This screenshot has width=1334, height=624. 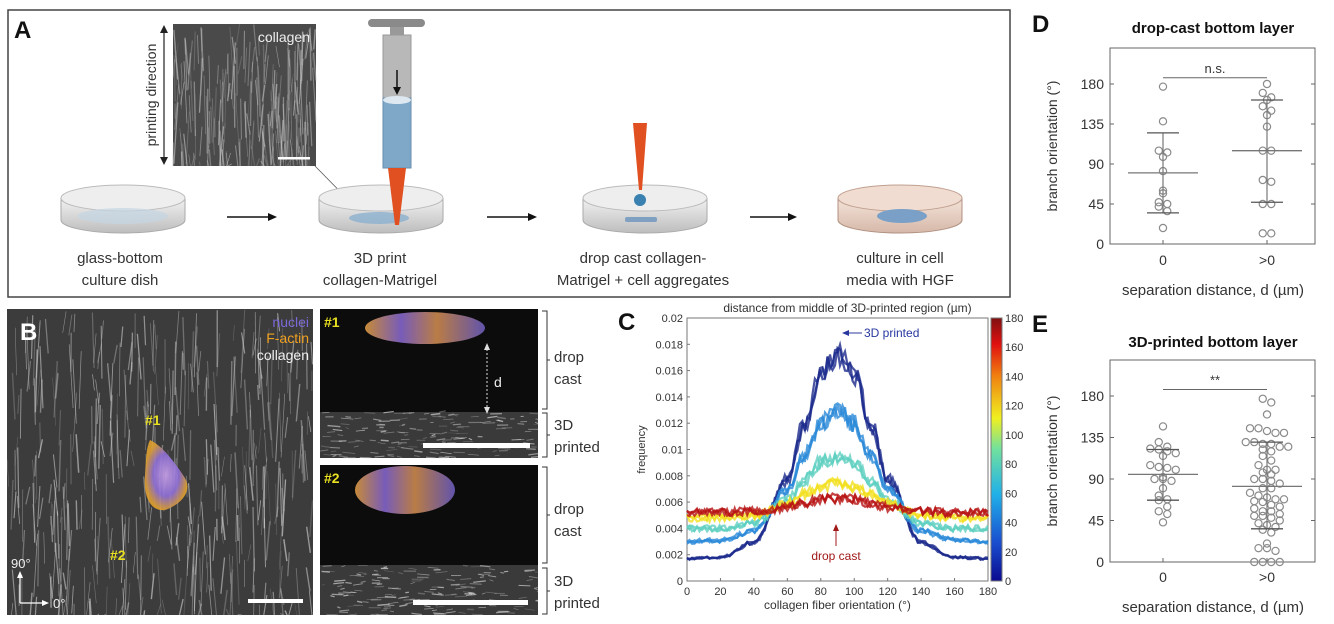 I want to click on chart-title: 3D-printed bottom layer, so click(x=1212, y=342).